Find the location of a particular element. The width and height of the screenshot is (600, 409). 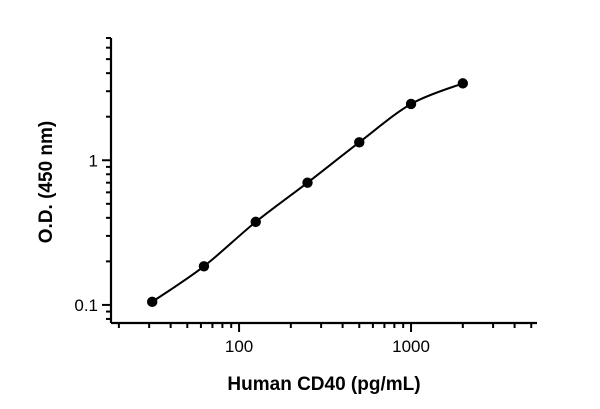

x-tick-label: 1000 is located at coordinates (411, 346).